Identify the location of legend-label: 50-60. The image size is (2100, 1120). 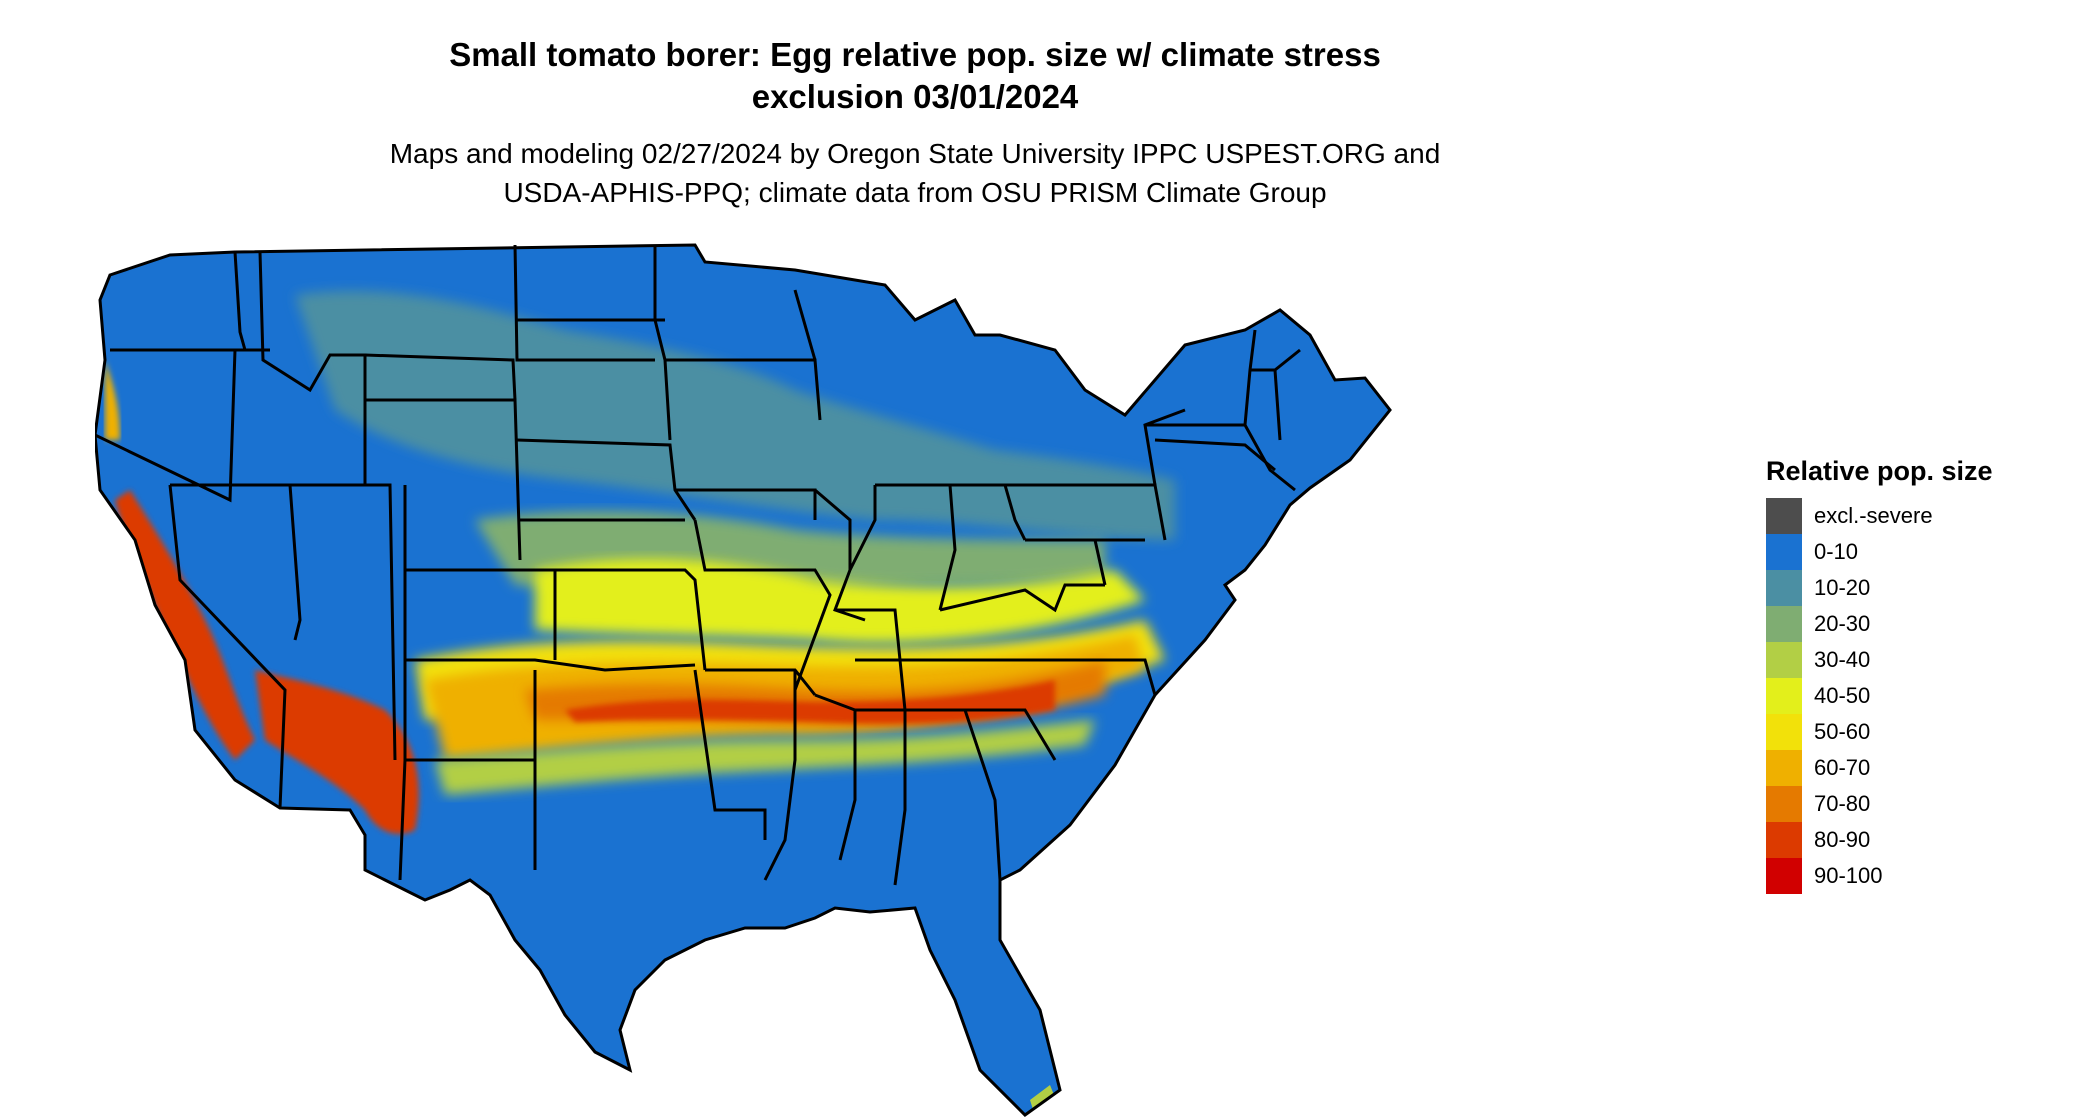
(1842, 731).